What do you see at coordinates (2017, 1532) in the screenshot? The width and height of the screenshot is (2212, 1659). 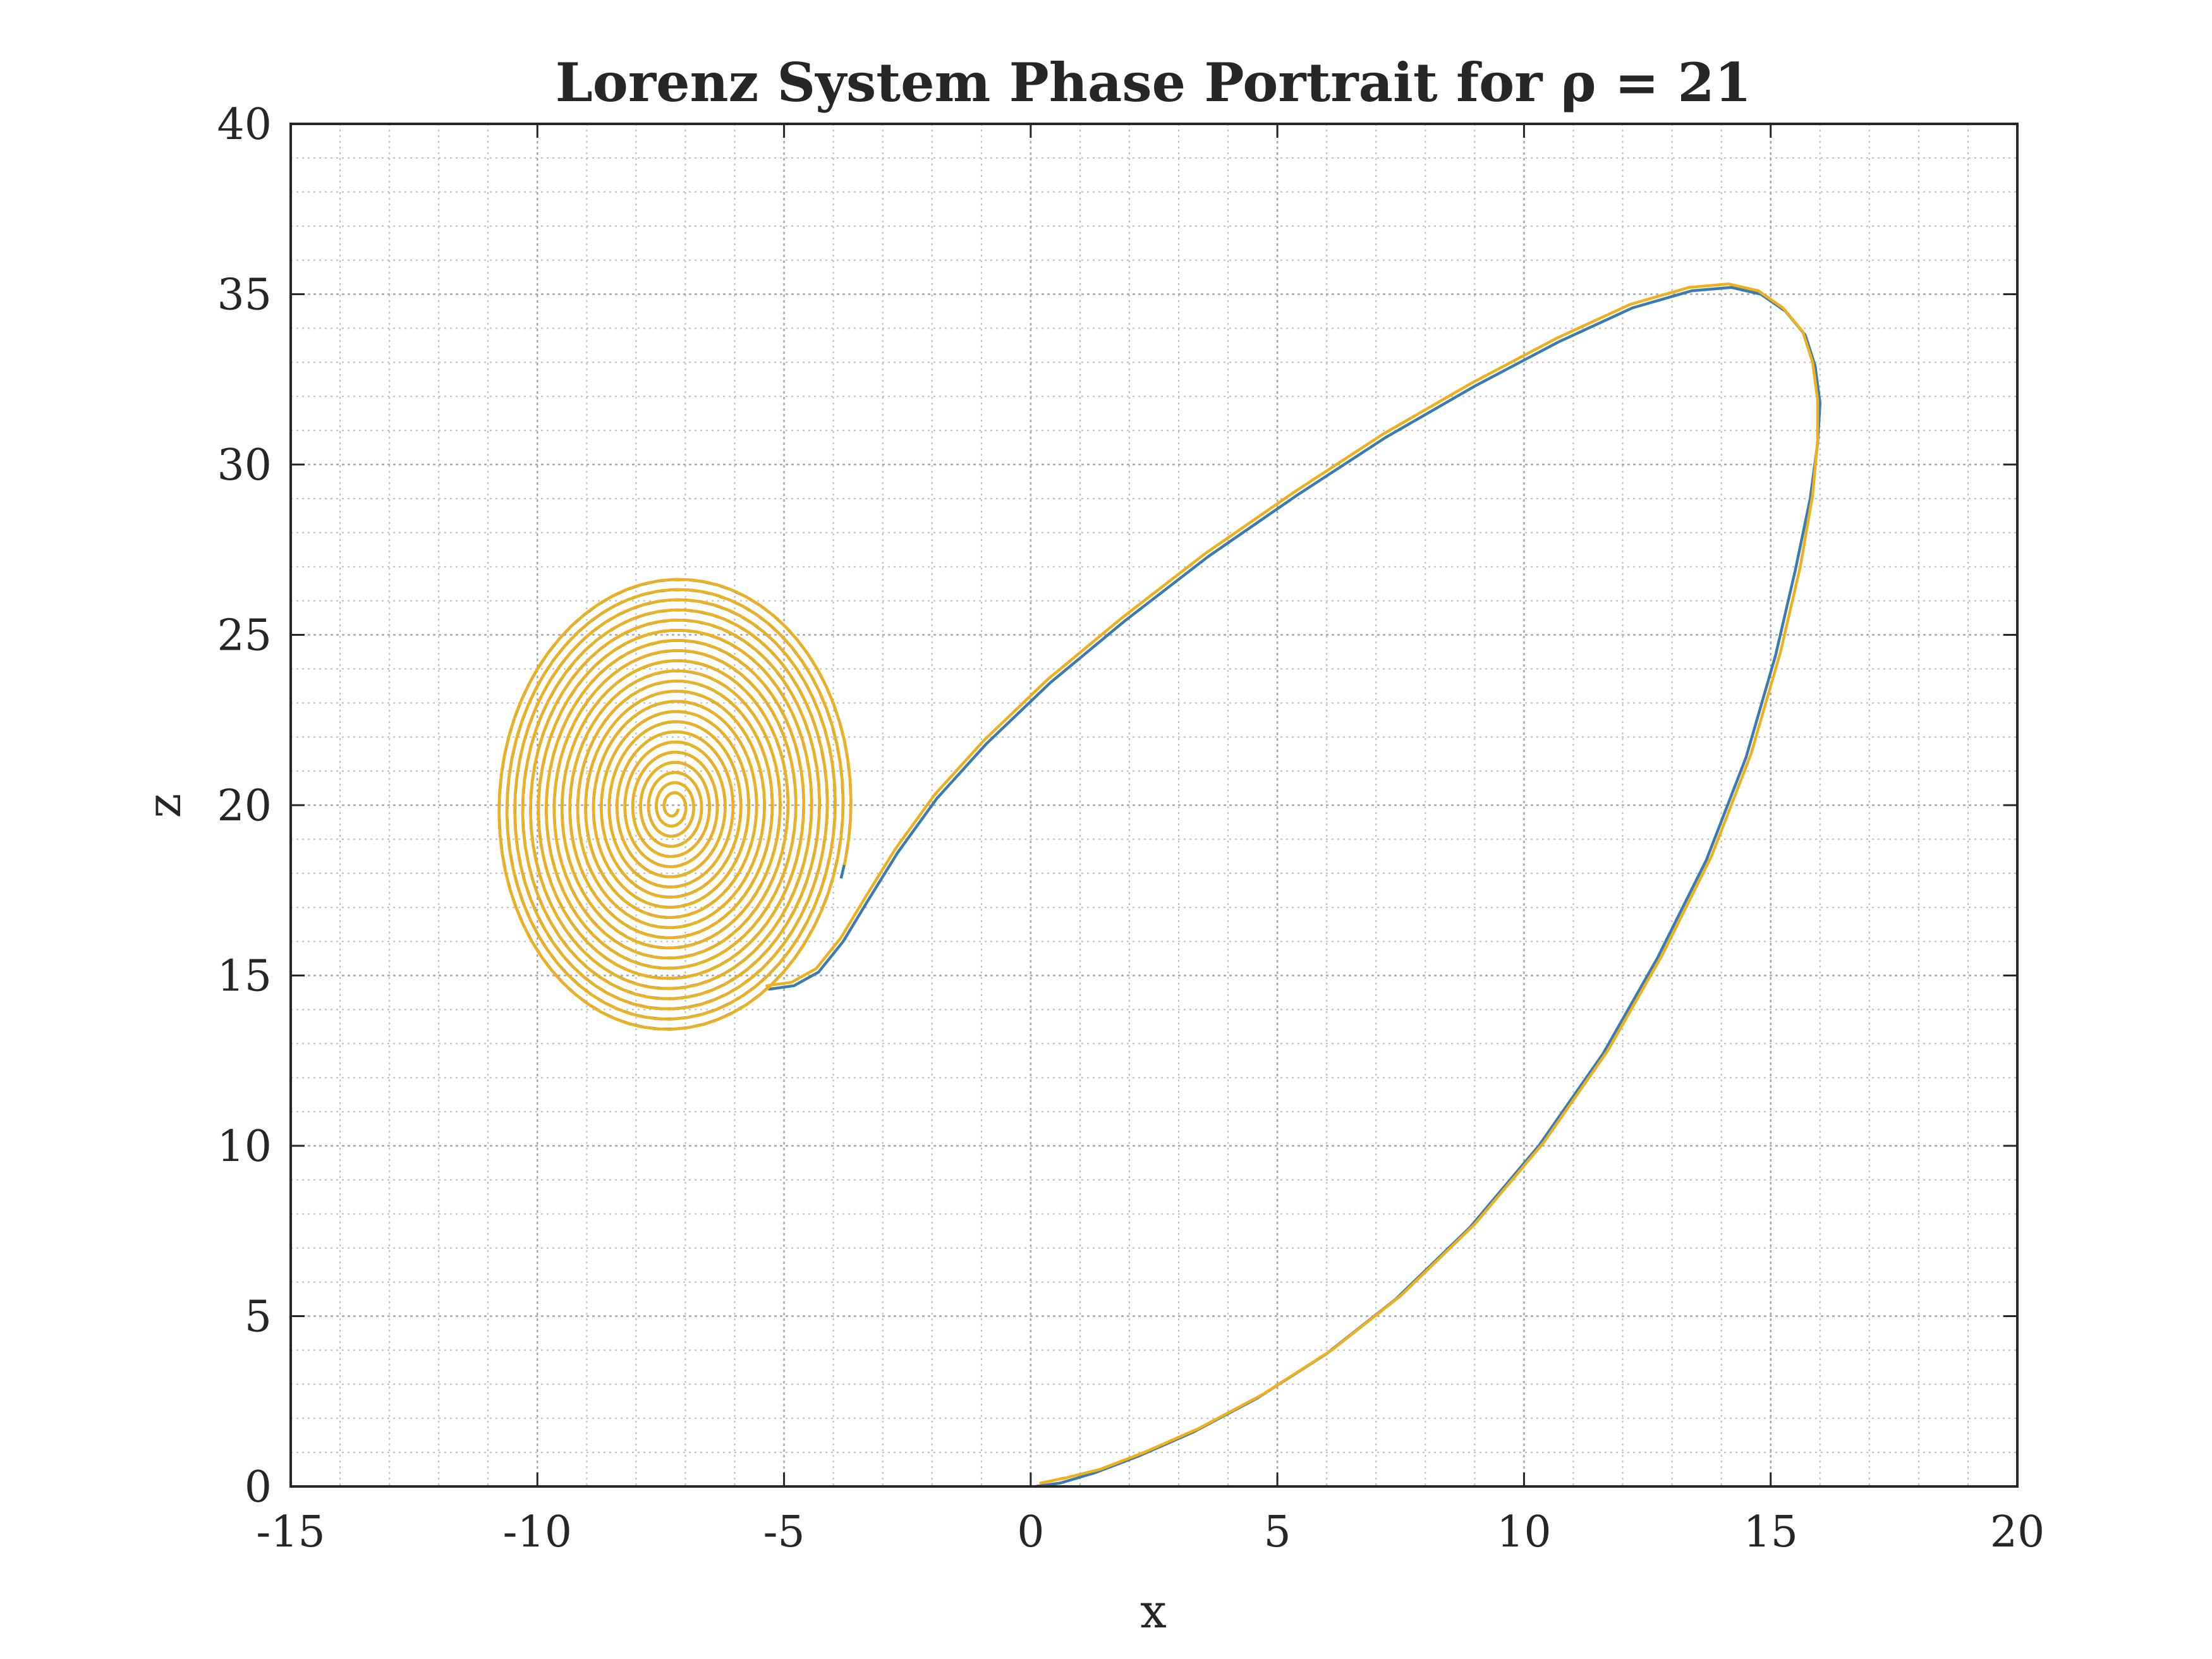 I see `x-tick-label: 20` at bounding box center [2017, 1532].